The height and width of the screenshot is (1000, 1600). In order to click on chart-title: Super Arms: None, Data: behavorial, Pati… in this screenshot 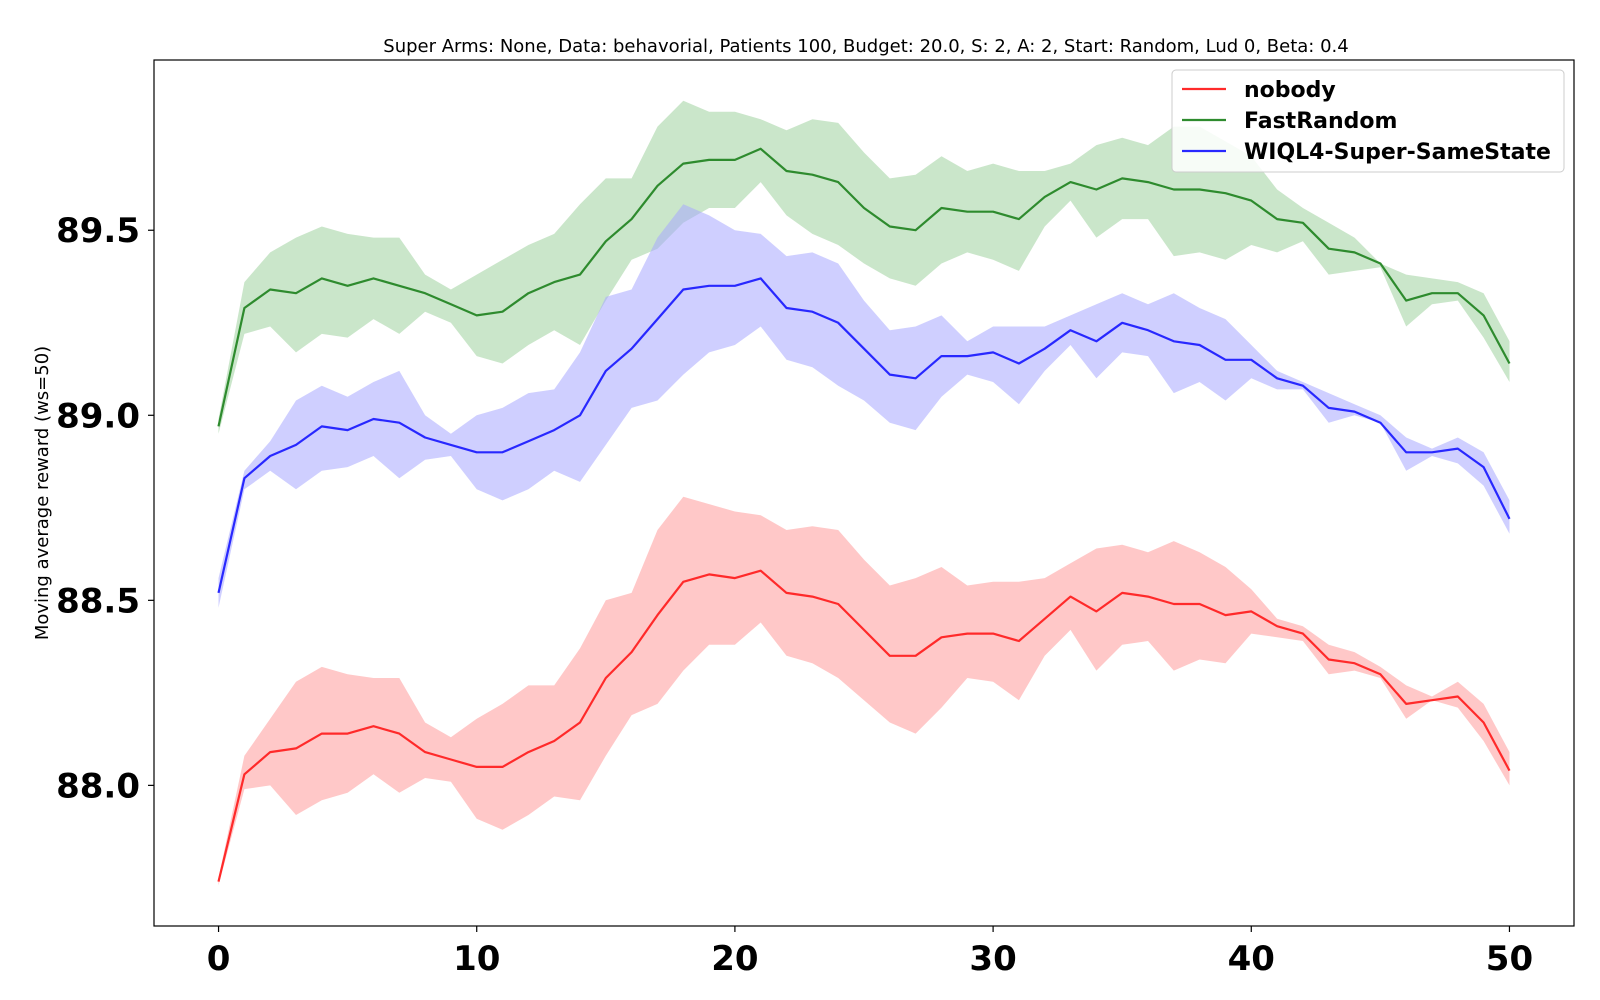, I will do `click(865, 46)`.